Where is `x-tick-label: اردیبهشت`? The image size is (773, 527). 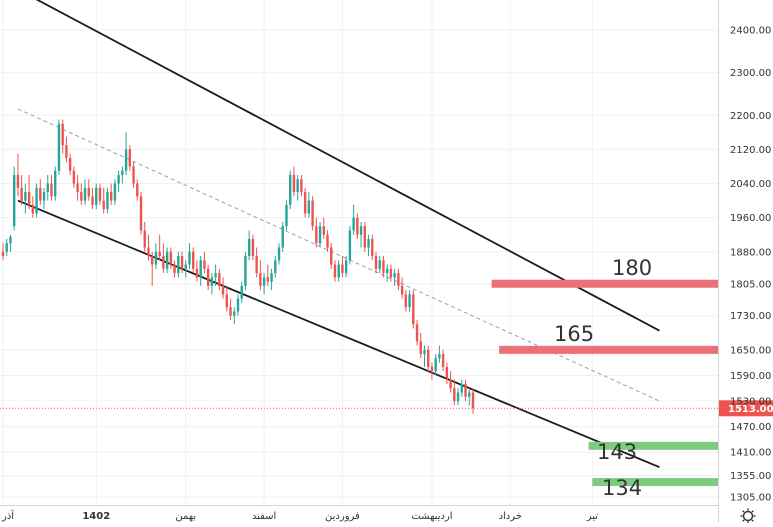
x-tick-label: اردیبهشت is located at coordinates (431, 516).